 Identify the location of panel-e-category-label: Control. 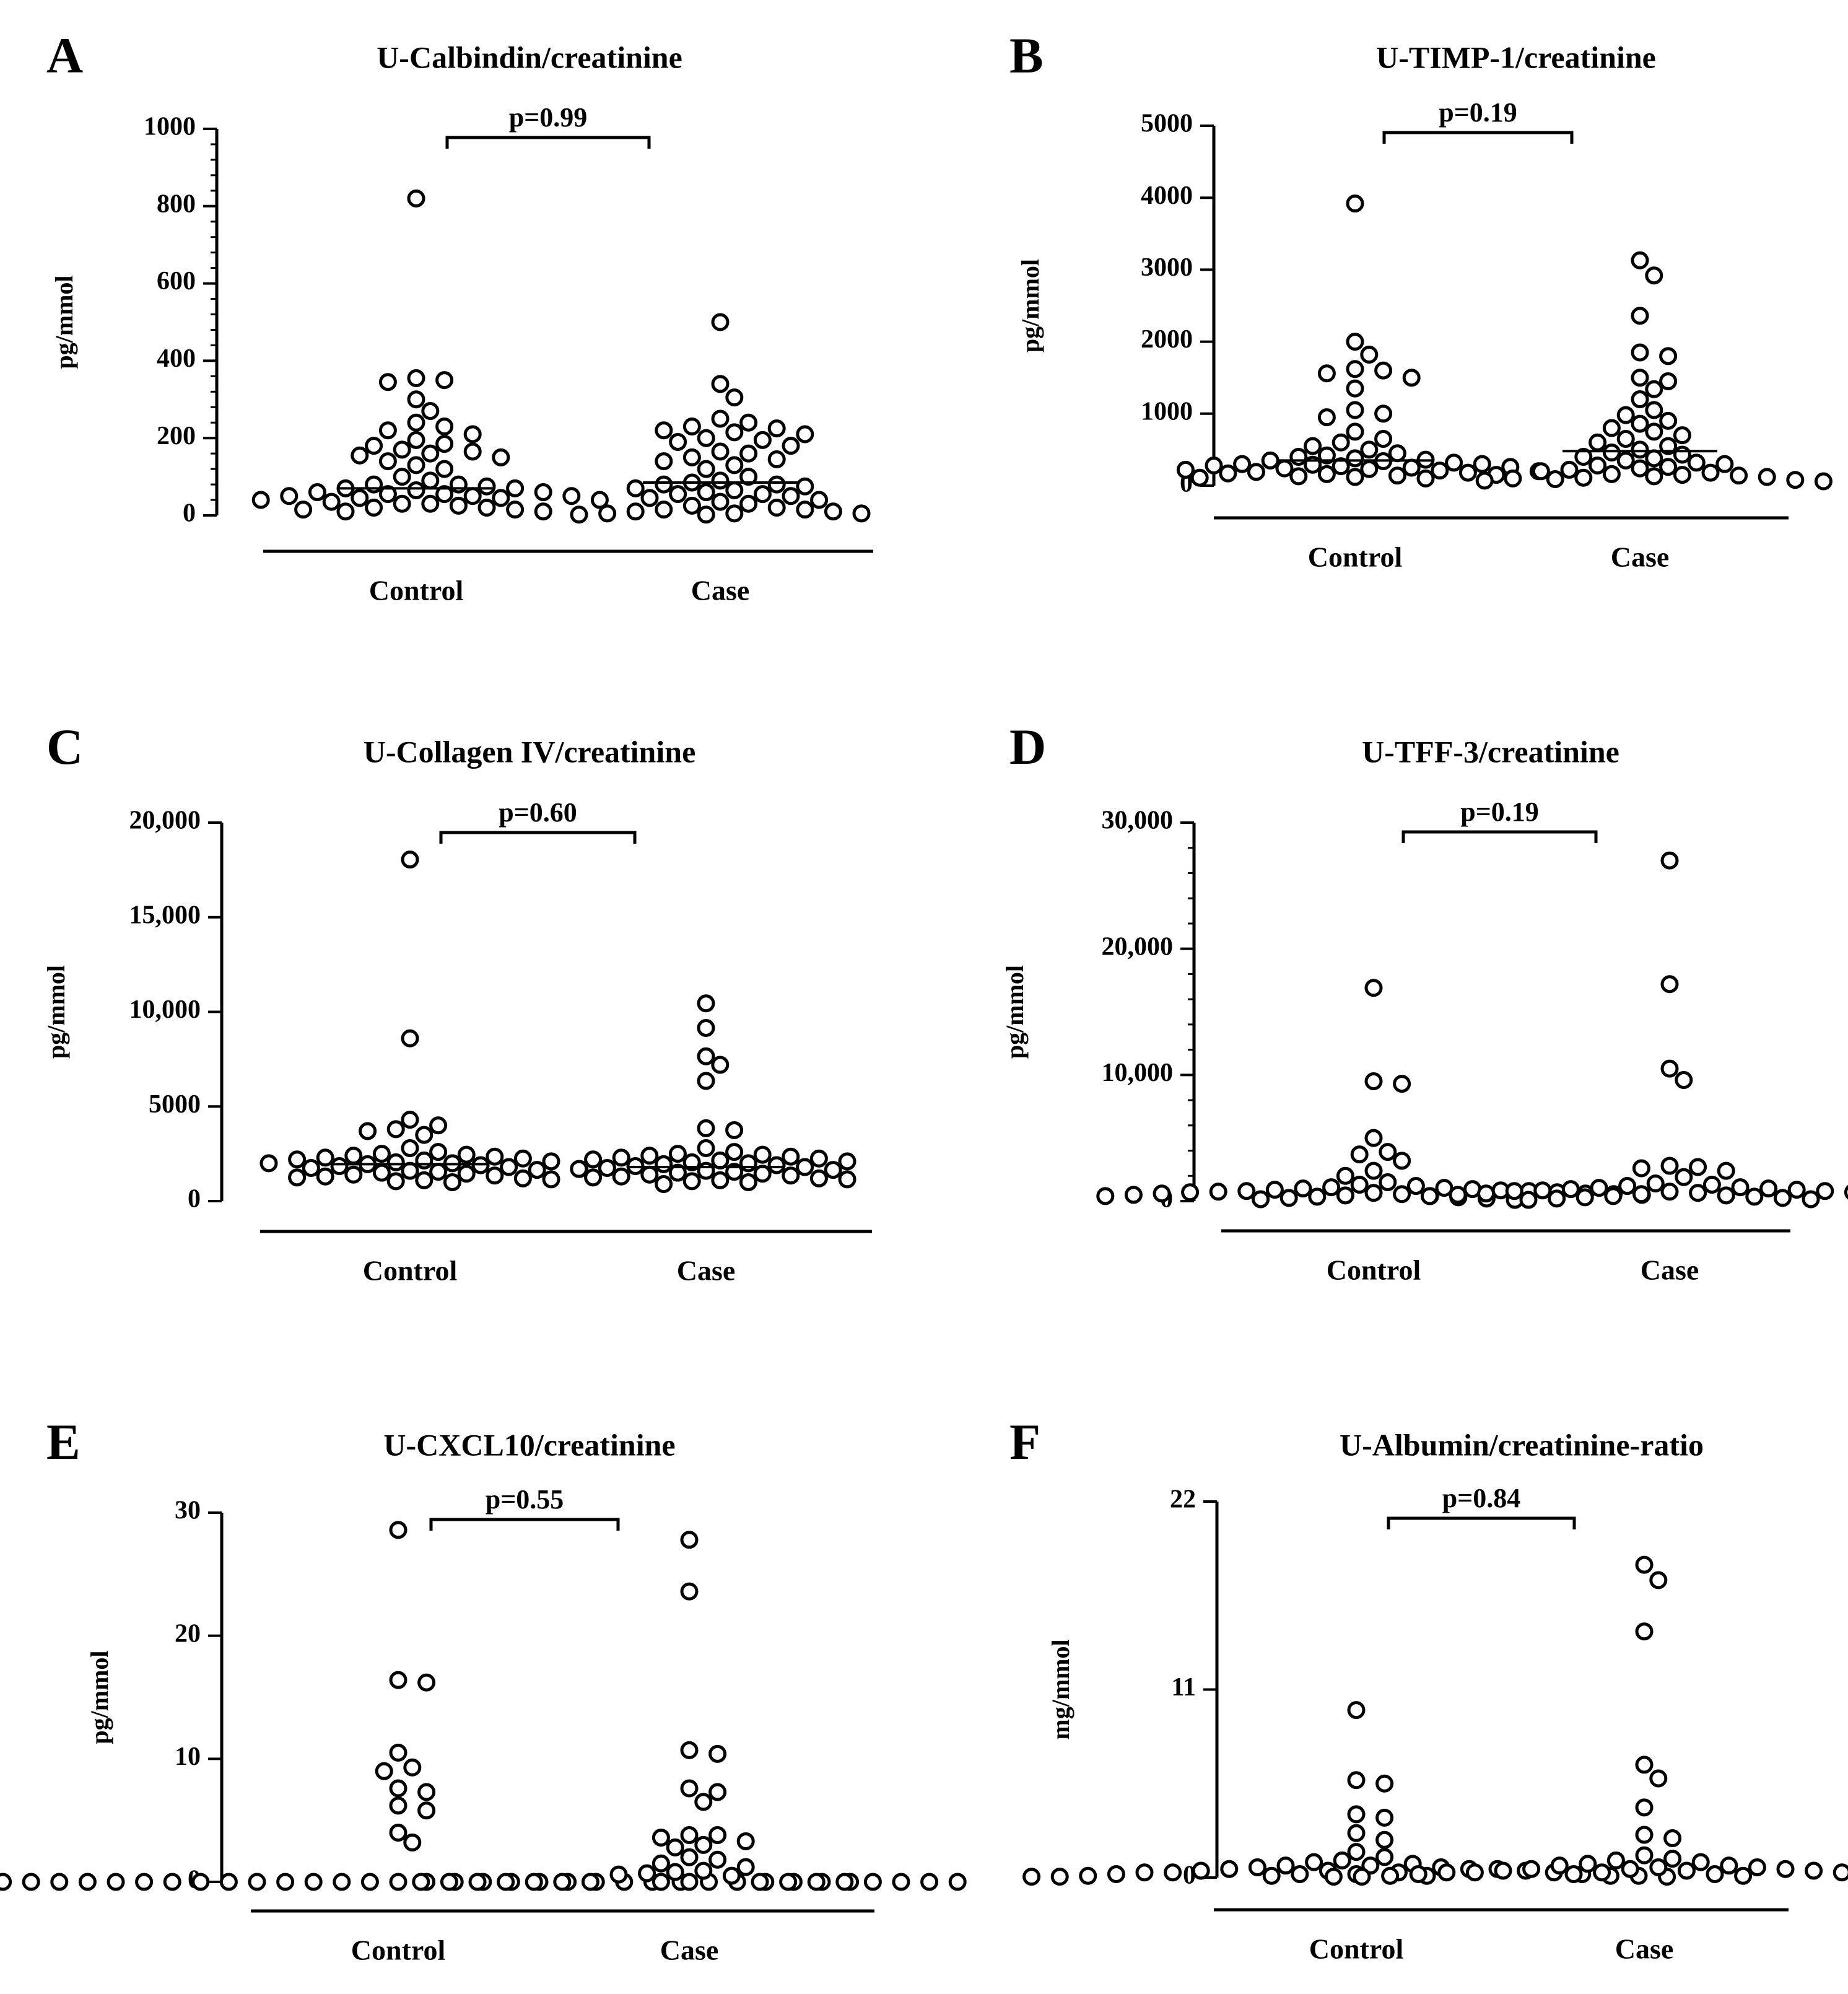
(398, 1950).